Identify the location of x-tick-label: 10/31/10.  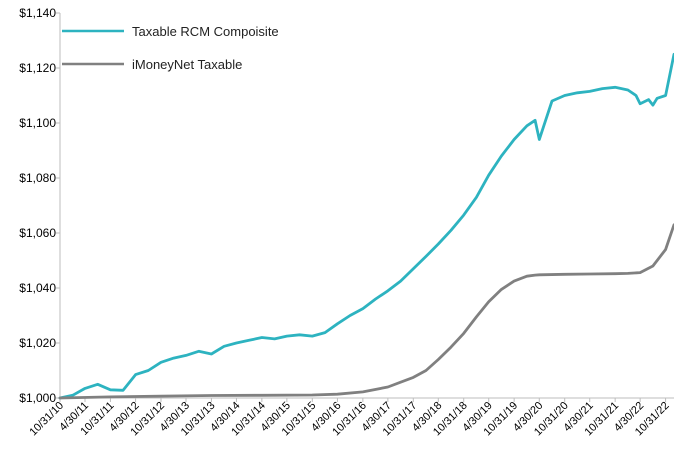
(46, 419).